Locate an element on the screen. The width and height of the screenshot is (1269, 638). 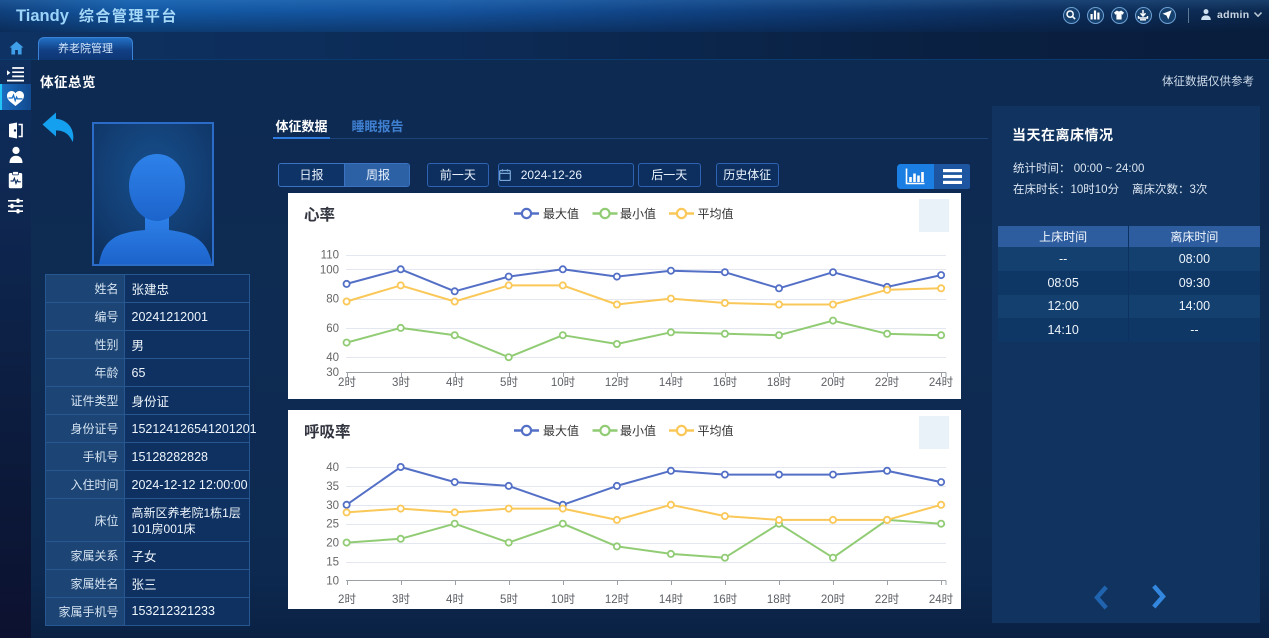
svg-text: 20 is located at coordinates (332, 544).